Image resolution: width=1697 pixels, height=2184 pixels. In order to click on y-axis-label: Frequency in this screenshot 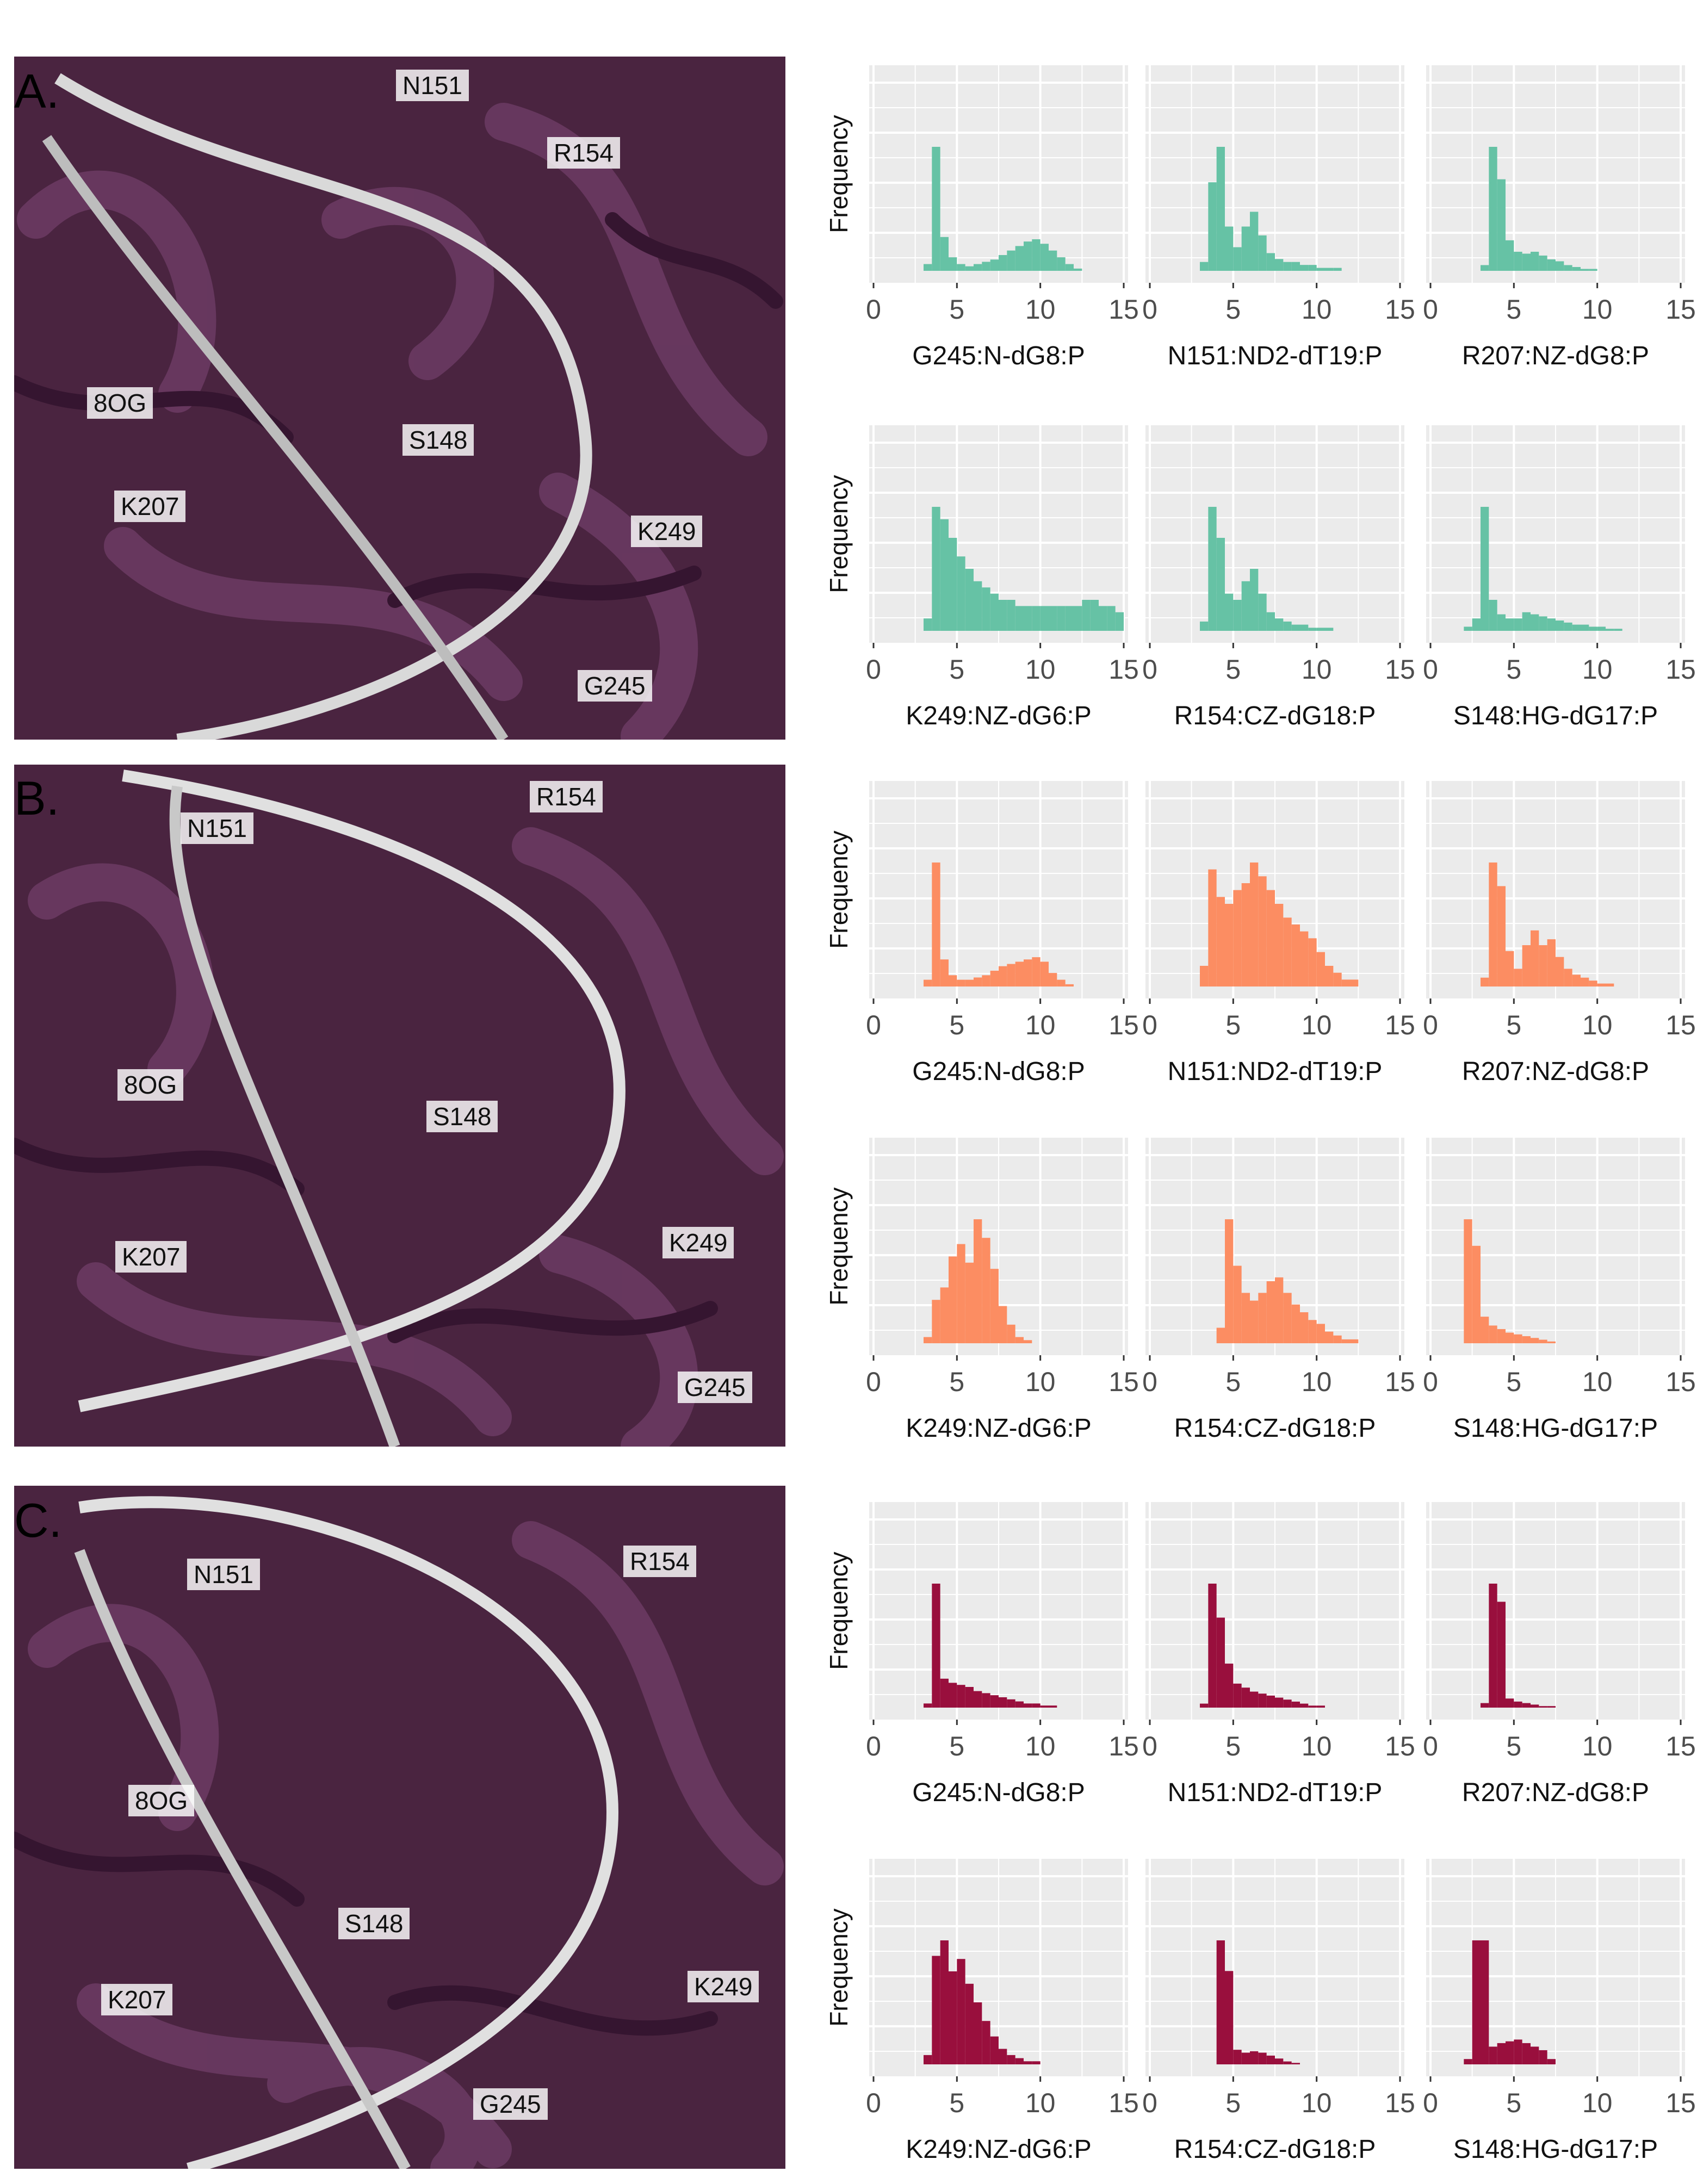, I will do `click(839, 174)`.